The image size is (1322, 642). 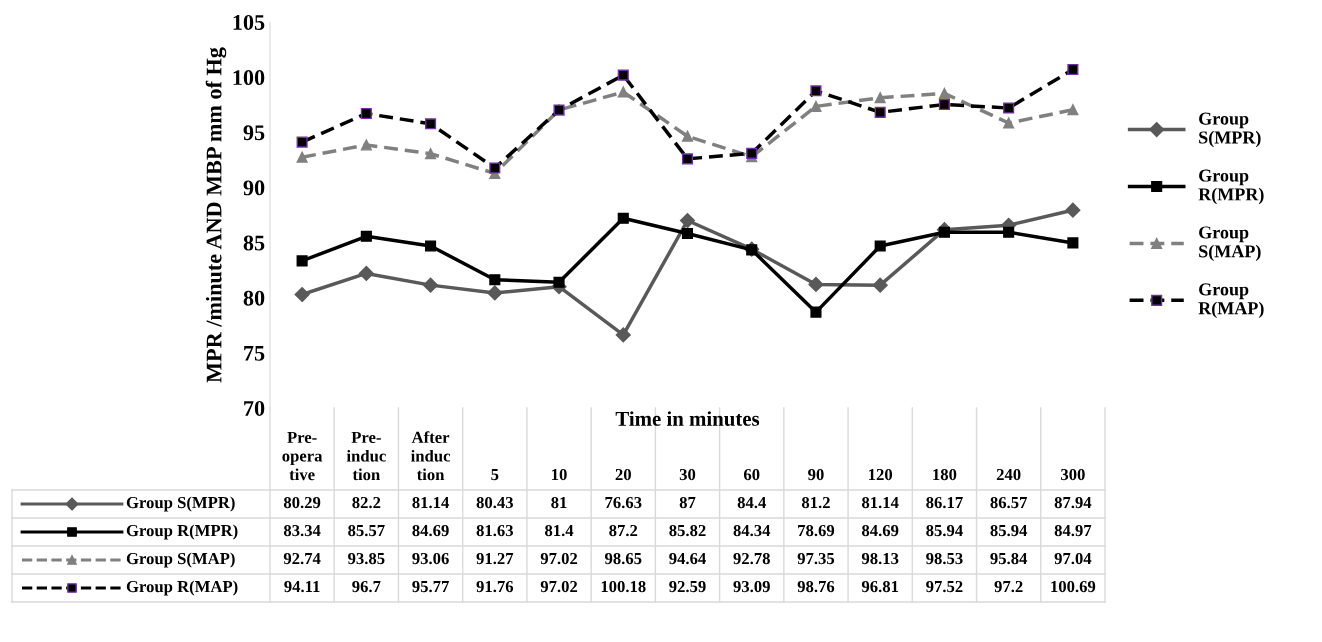 I want to click on x-tick-label: 180, so click(x=945, y=474).